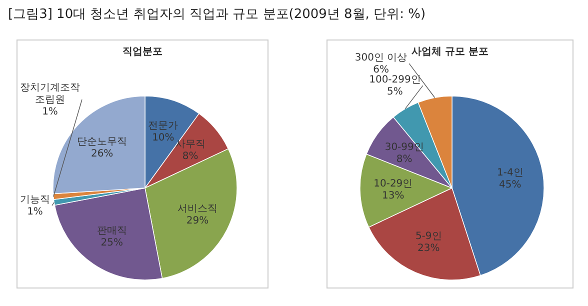 This screenshot has height=306, width=588. What do you see at coordinates (450, 52) in the screenshot?
I see `chart-title: 사업체 규모 분포` at bounding box center [450, 52].